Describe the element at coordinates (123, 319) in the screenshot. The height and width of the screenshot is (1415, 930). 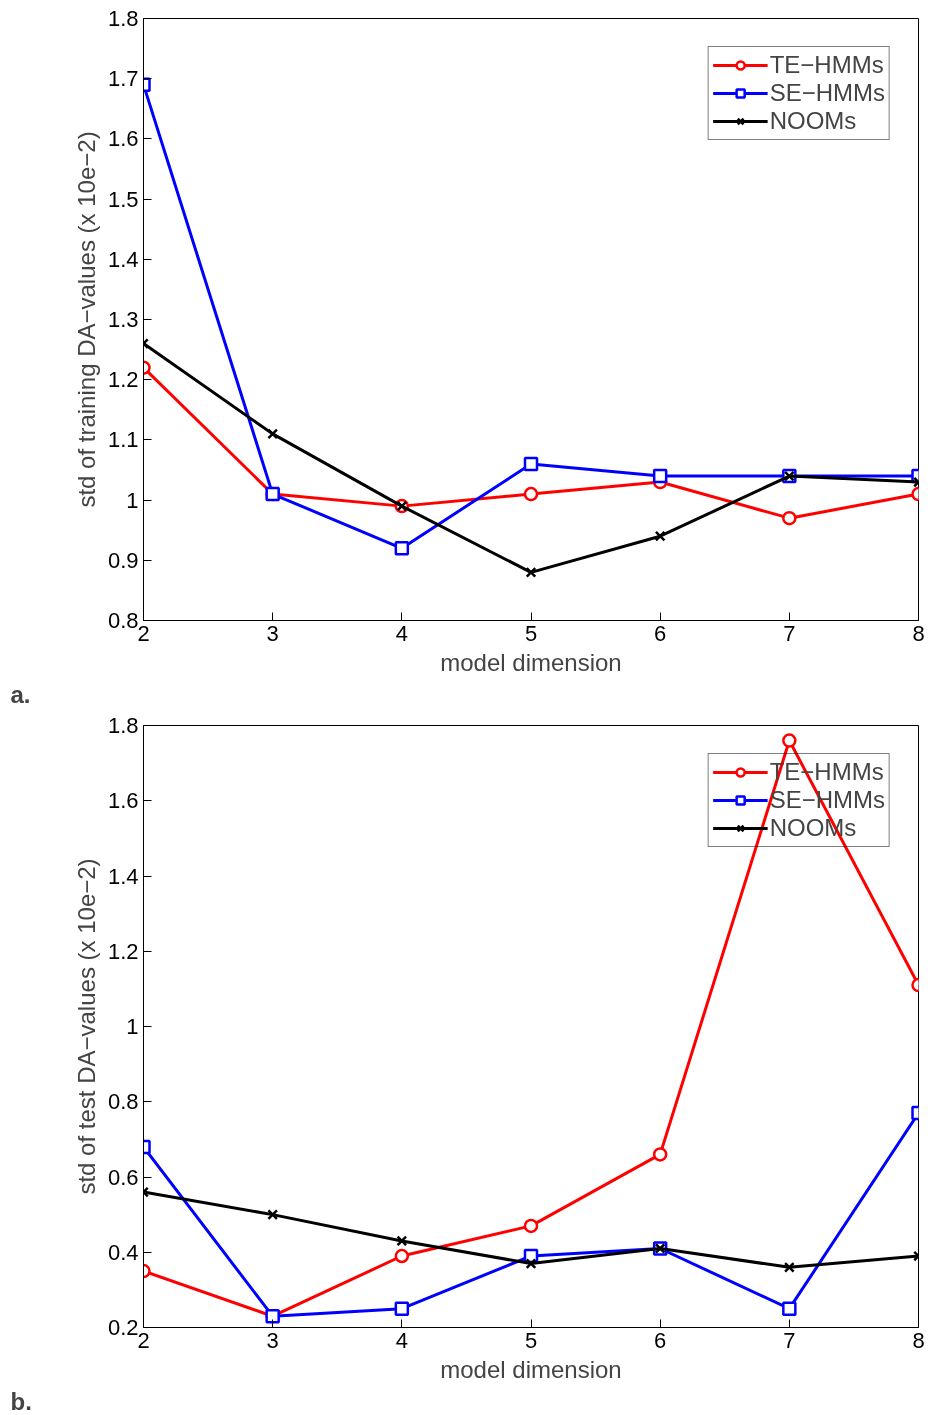
I see `y-tick-label: 1.3` at that location.